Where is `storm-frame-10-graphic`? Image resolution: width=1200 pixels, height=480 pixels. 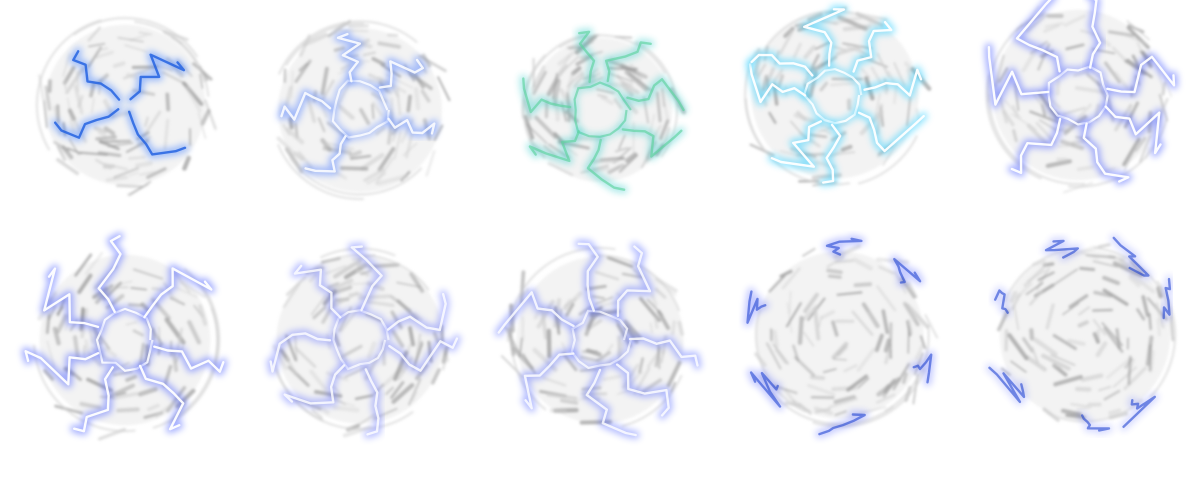 storm-frame-10-graphic is located at coordinates (1081, 334).